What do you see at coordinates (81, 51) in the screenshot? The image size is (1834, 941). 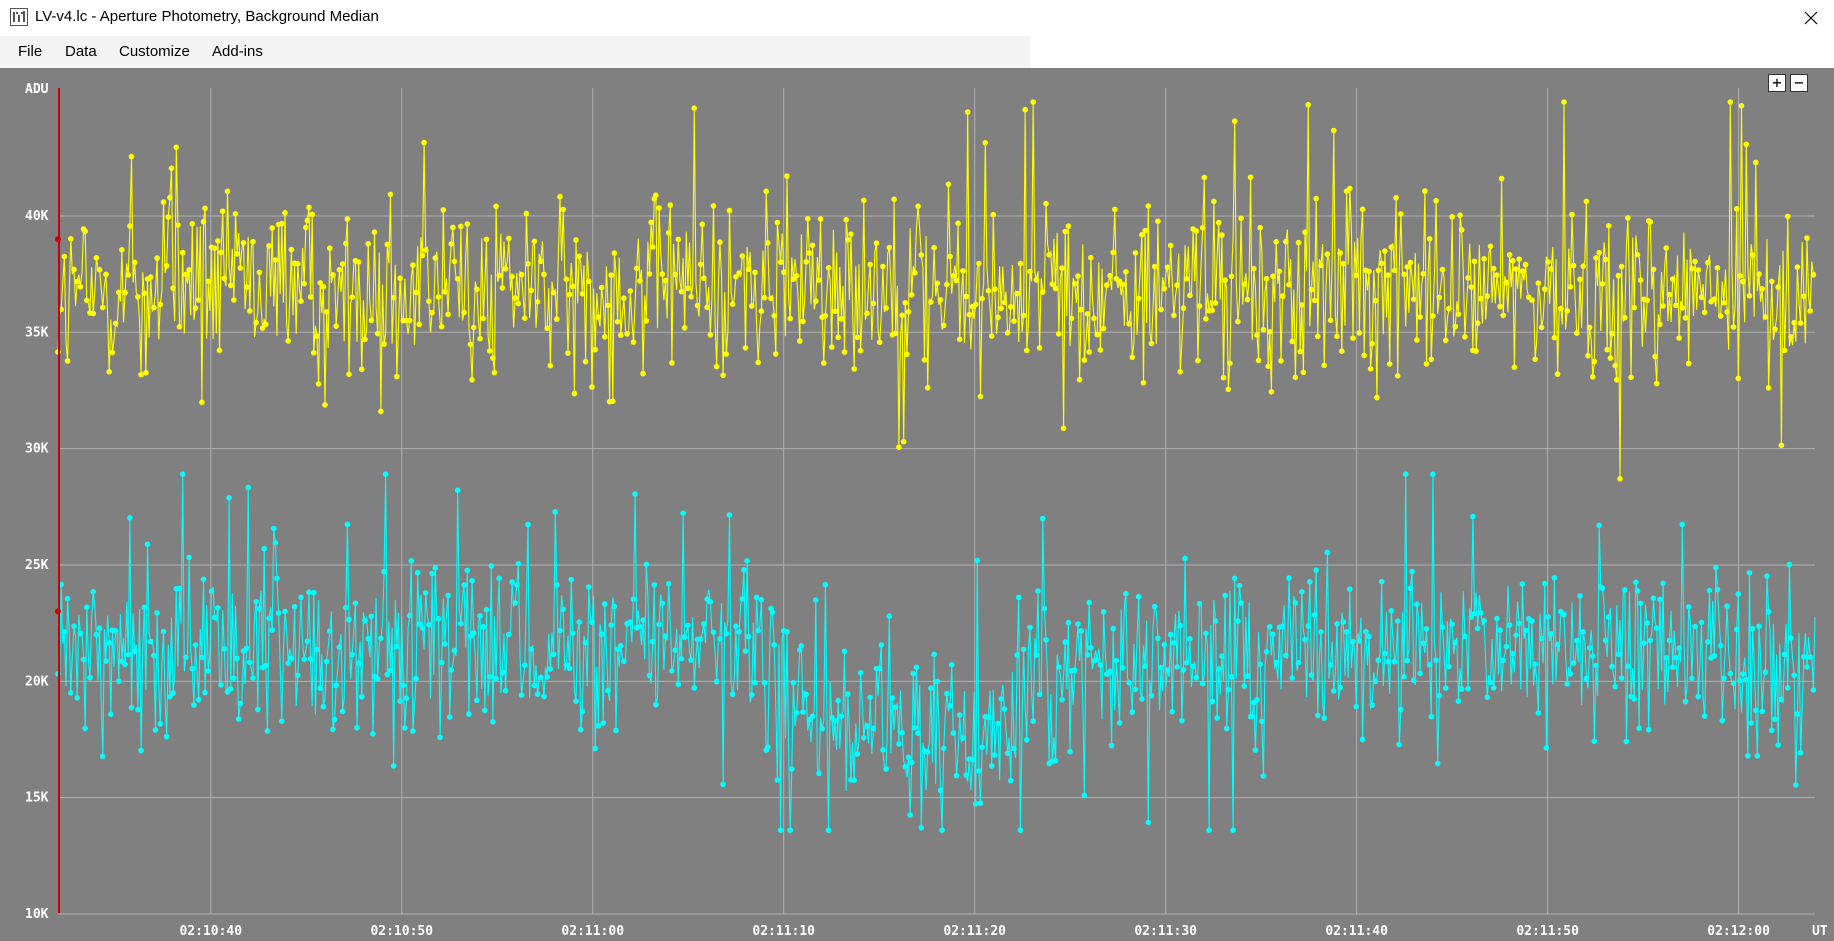 I see `menu-data: Data` at bounding box center [81, 51].